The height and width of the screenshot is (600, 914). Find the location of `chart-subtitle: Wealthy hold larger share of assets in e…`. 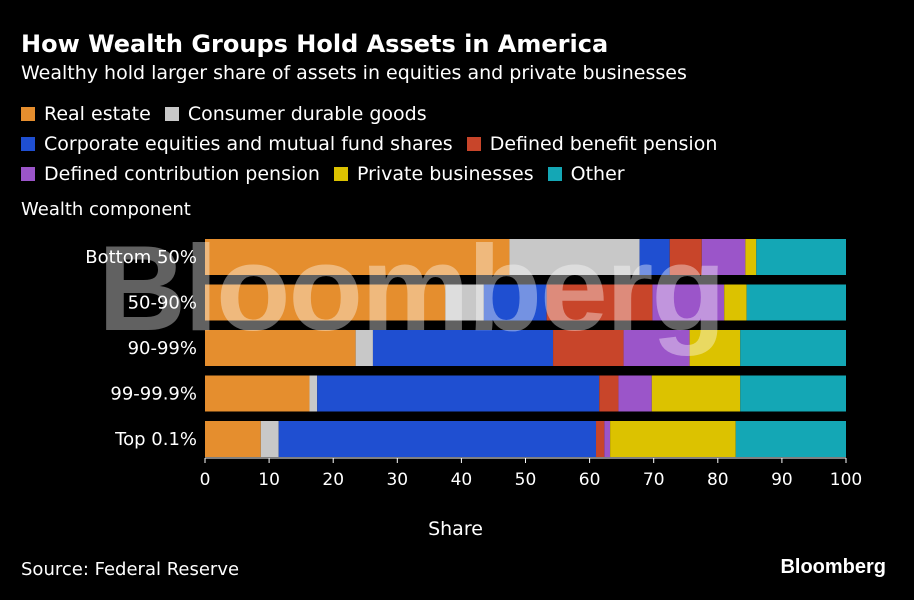

chart-subtitle: Wealthy hold larger share of assets in e… is located at coordinates (354, 73).